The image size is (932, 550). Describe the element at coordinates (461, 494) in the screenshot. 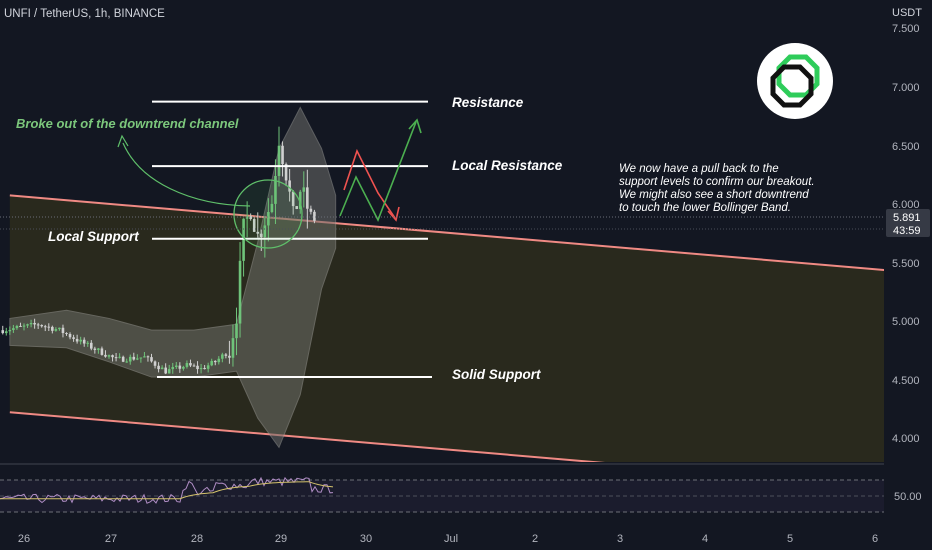

I see `rsi-pane: 50.00` at that location.